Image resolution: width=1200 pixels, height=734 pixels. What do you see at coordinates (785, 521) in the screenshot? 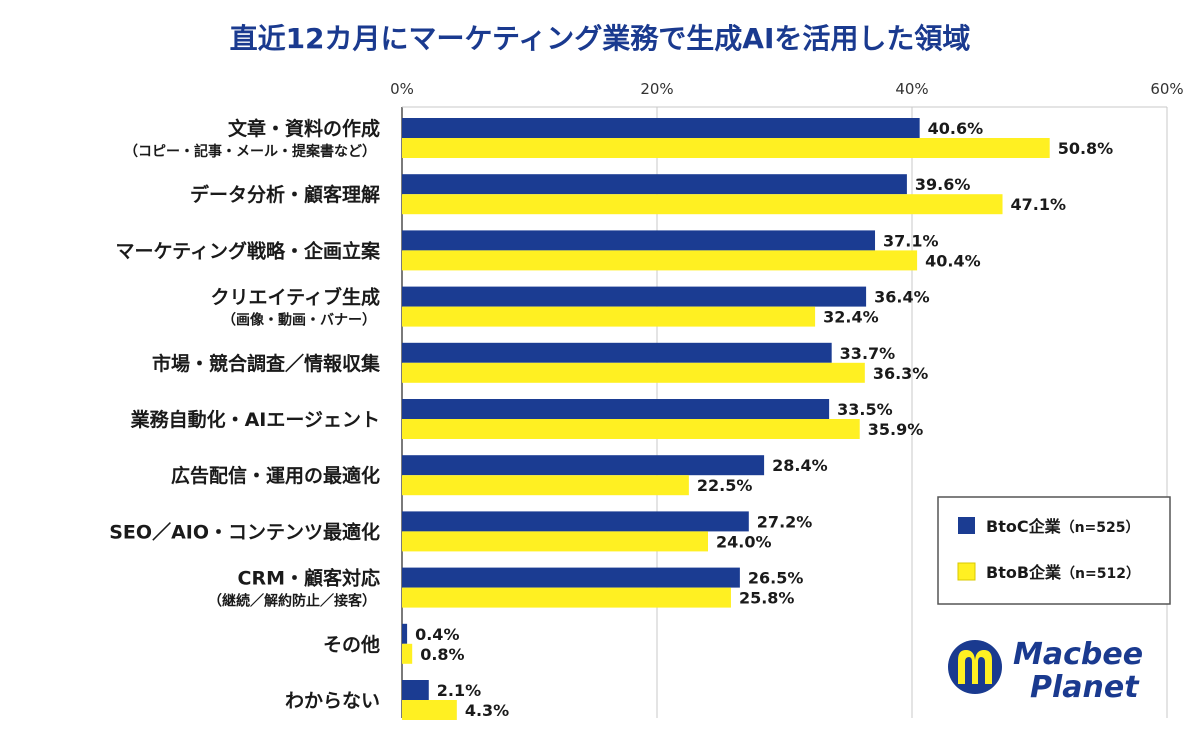
I see `value-label-btoc-7: 27.2%` at bounding box center [785, 521].